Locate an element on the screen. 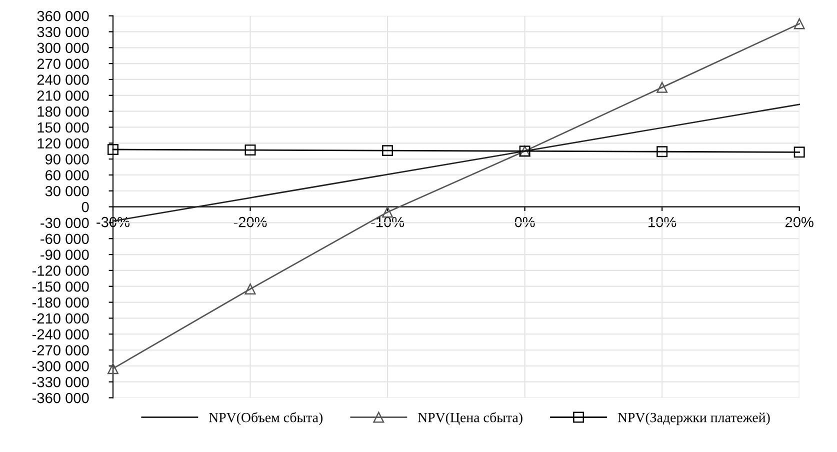  y-tick-label: 150 000 is located at coordinates (63, 127).